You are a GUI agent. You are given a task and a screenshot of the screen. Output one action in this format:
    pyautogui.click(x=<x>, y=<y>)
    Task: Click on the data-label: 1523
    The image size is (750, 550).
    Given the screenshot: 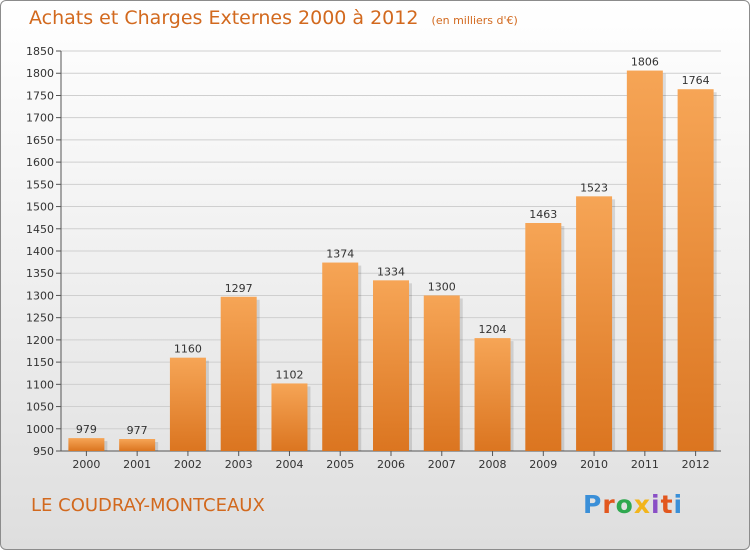 What is the action you would take?
    pyautogui.click(x=594, y=187)
    